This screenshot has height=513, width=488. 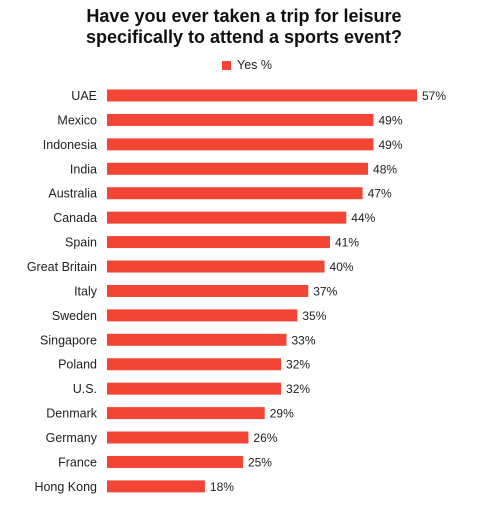 I want to click on category-label: Mexico, so click(x=77, y=120).